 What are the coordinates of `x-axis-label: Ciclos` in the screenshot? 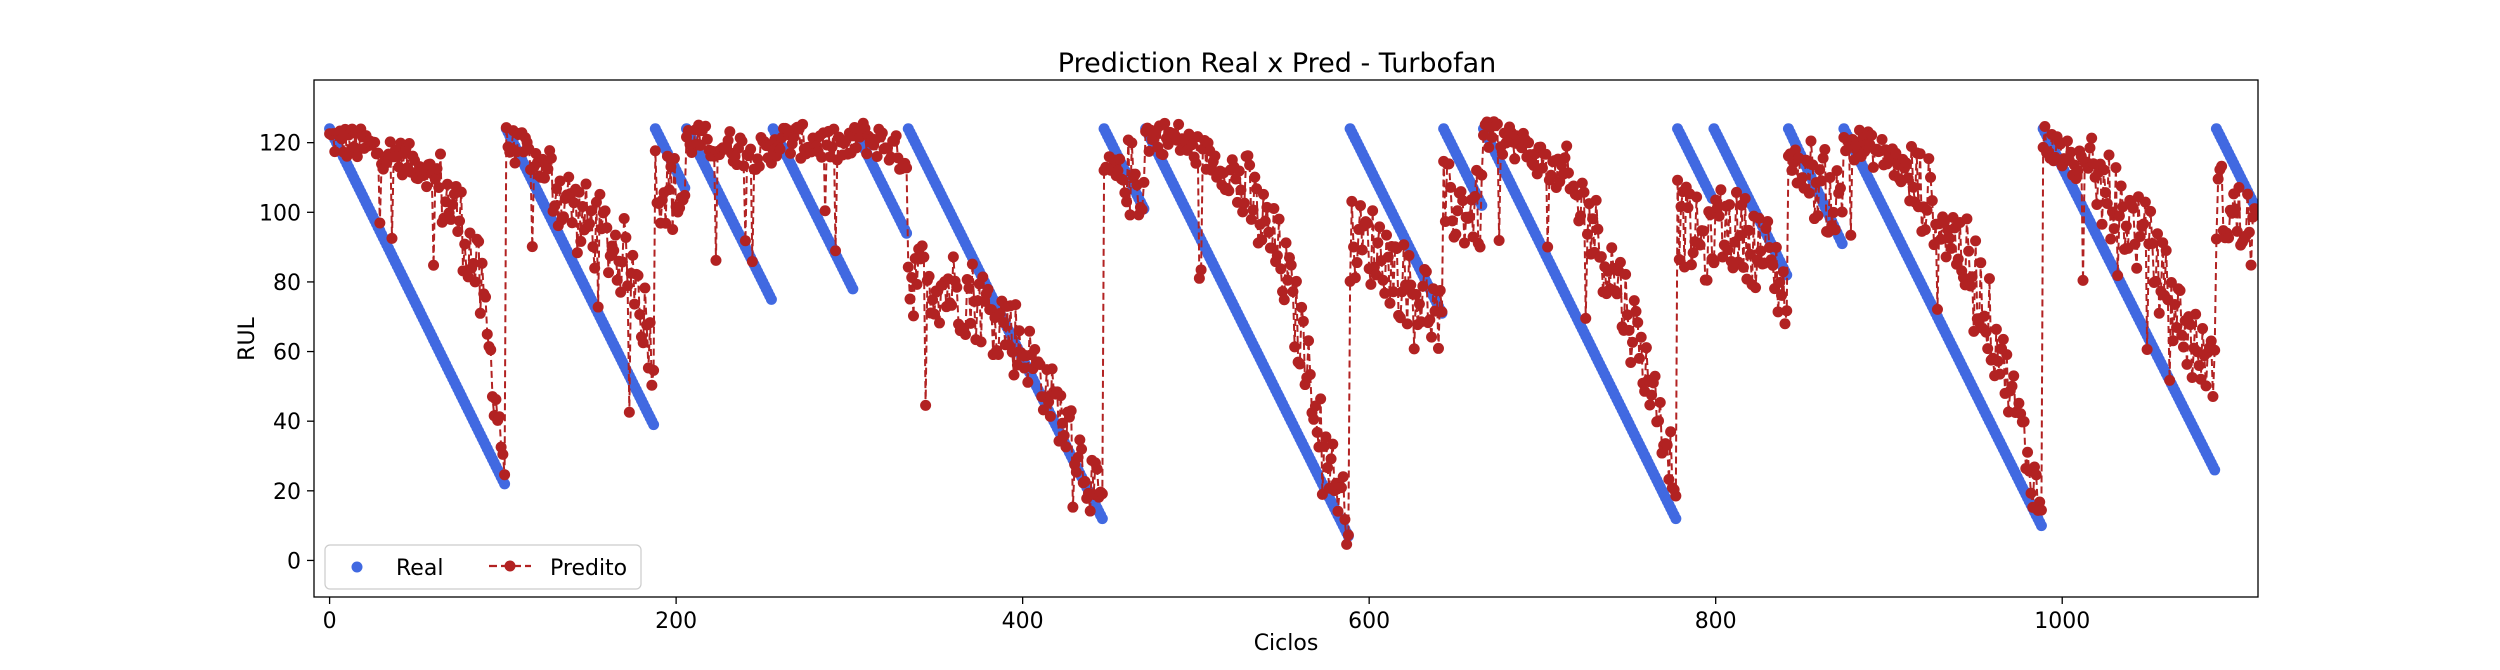 It's located at (1286, 643).